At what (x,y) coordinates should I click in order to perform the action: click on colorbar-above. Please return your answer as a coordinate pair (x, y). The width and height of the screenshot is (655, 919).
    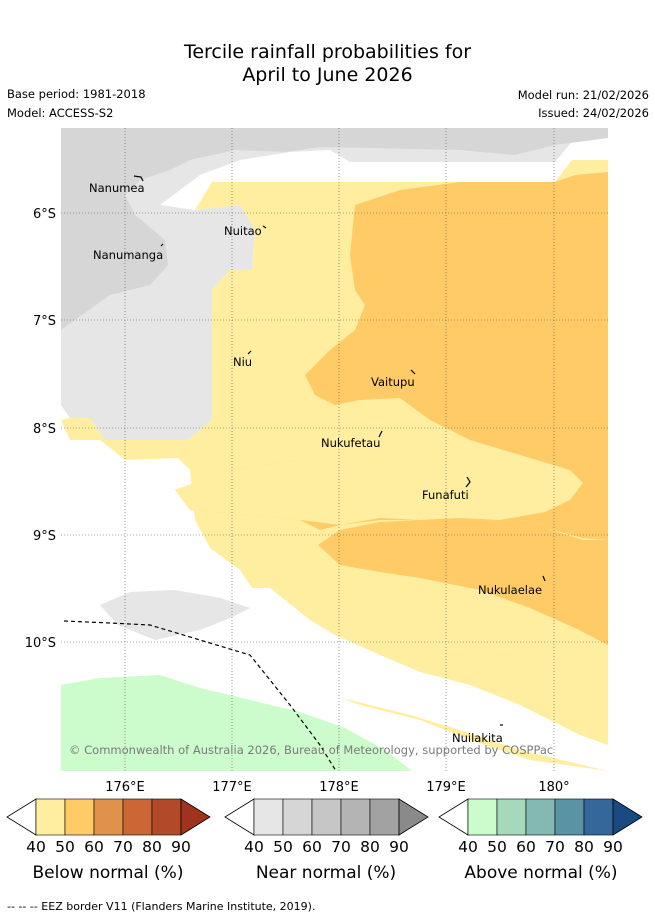
    Looking at the image, I should click on (540, 817).